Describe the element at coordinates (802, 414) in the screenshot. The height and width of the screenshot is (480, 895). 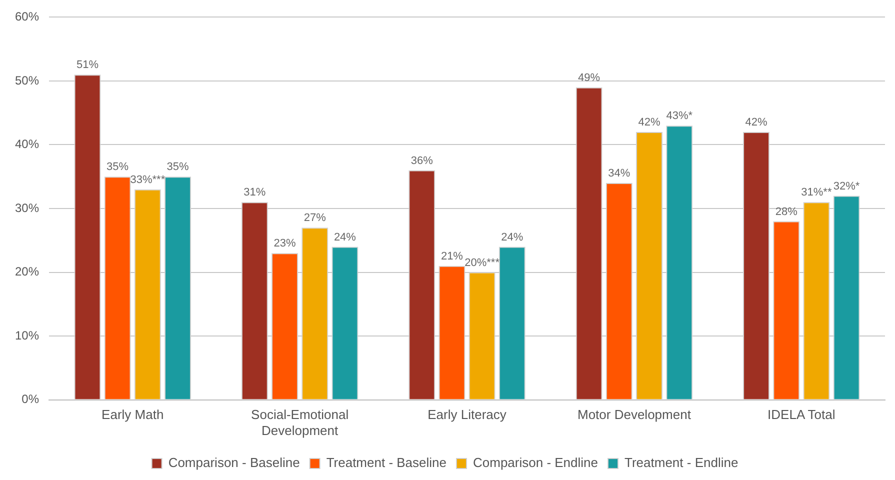
I see `x-tick-label: IDELA Total` at that location.